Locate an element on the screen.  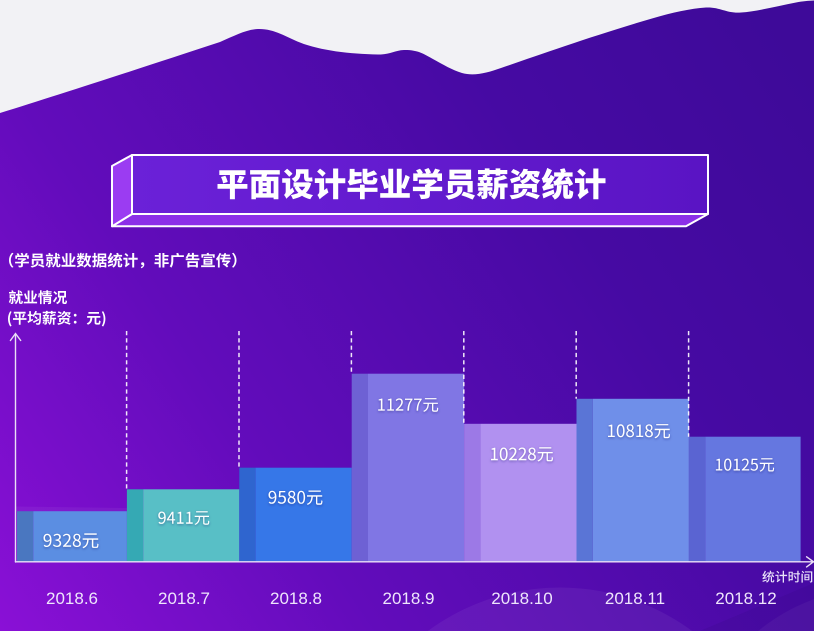
svg-text: 2018.7 is located at coordinates (184, 598).